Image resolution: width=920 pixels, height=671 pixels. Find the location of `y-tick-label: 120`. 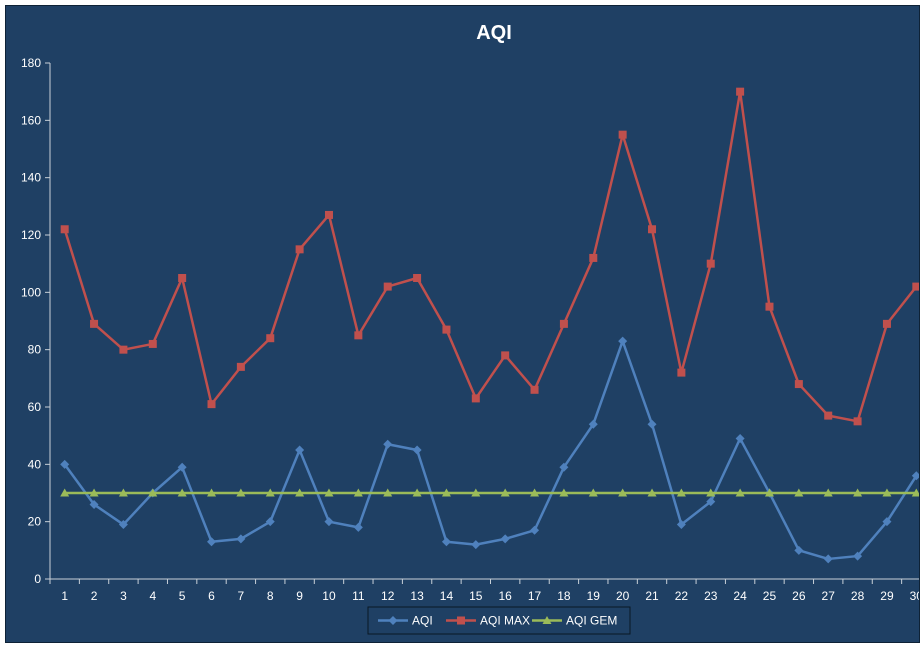

y-tick-label: 120 is located at coordinates (31, 235).